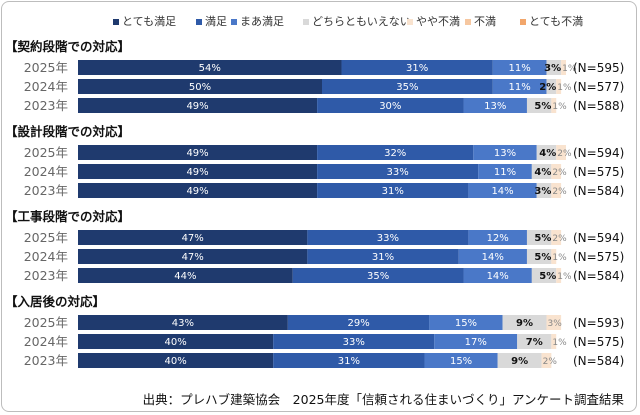 This screenshot has width=640, height=415. What do you see at coordinates (46, 341) in the screenshot?
I see `year-label-3-1: 2024年` at bounding box center [46, 341].